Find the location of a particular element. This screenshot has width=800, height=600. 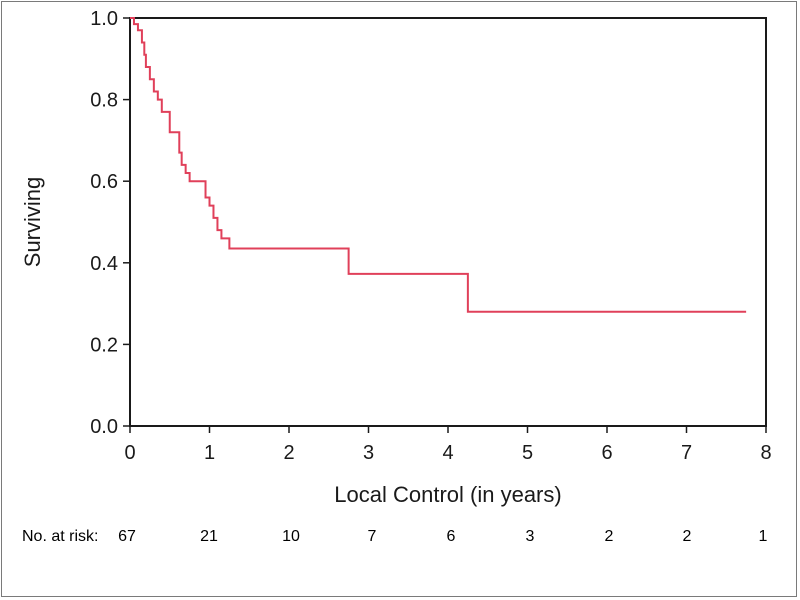

y-tick-label: 0.0 is located at coordinates (104, 427).